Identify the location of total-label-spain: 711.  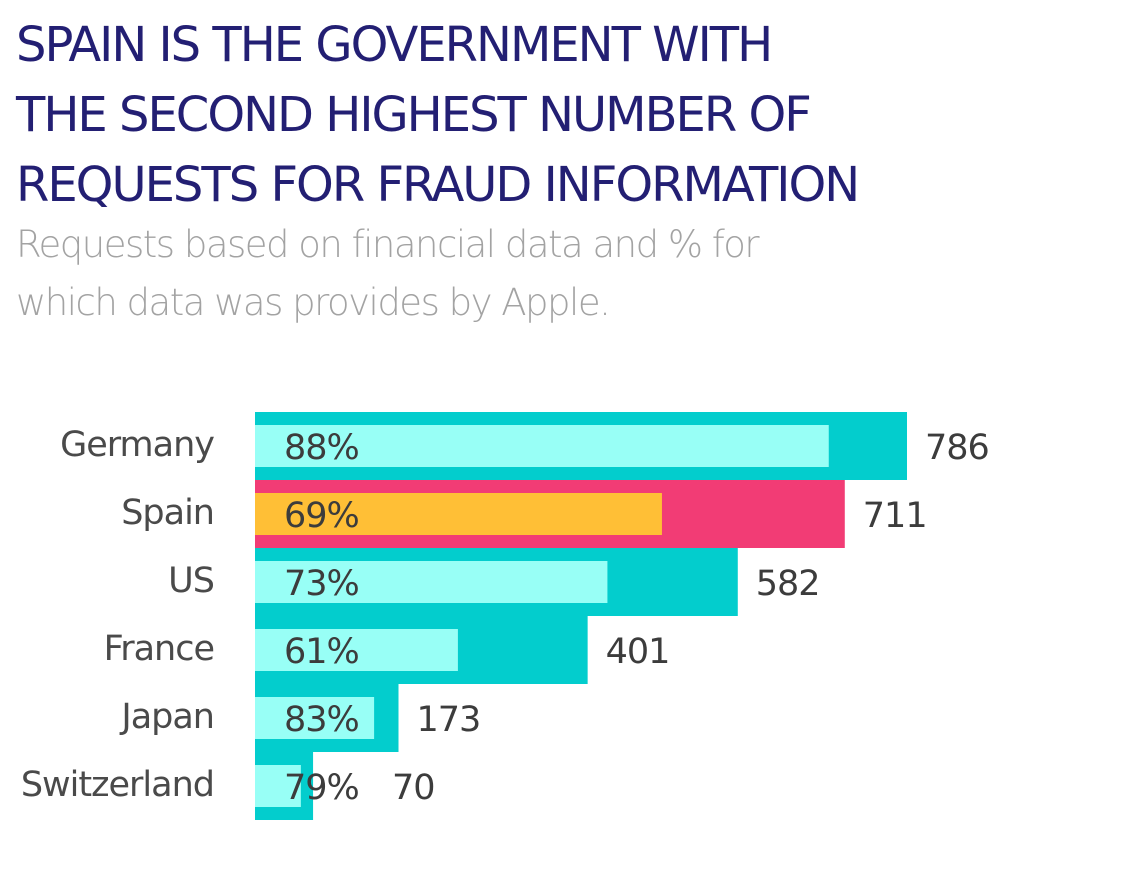
(895, 516).